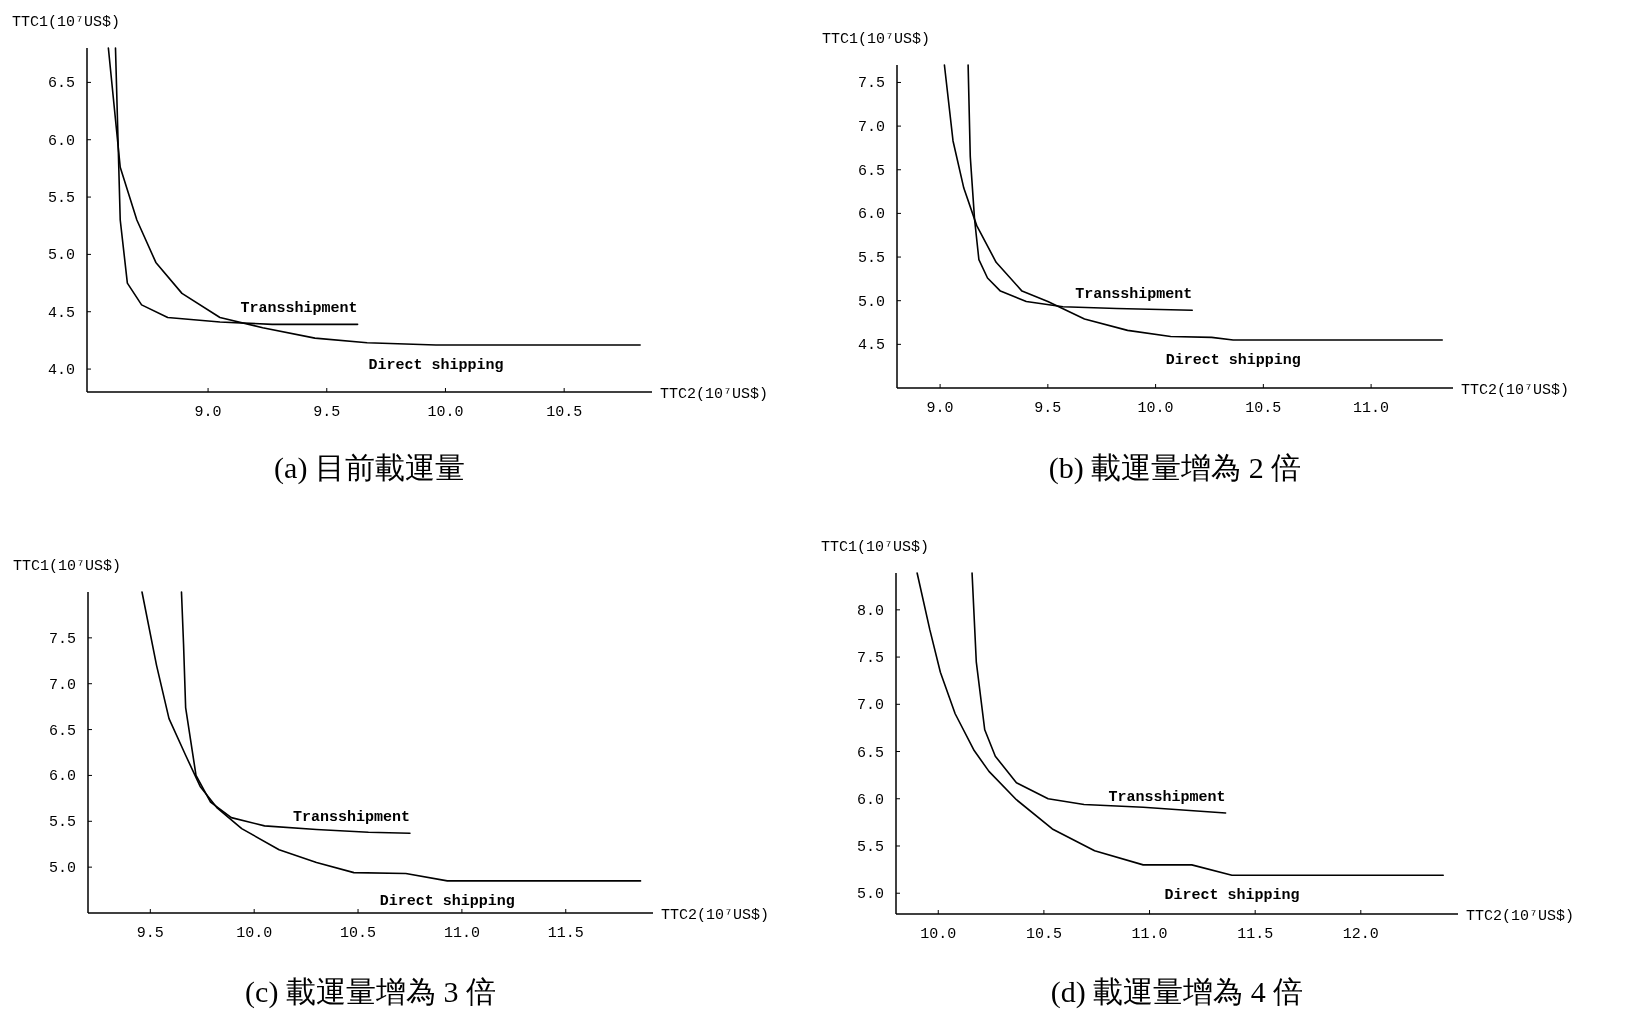  I want to click on text: (b) 載運量增為 2 倍, so click(1175, 468).